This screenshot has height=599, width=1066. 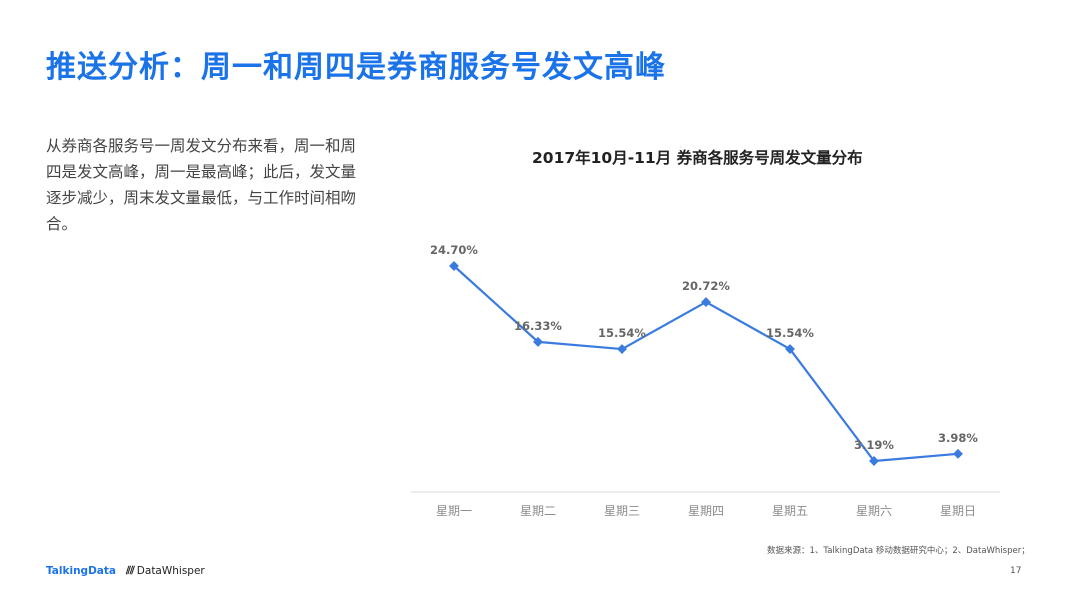 What do you see at coordinates (538, 511) in the screenshot?
I see `x-tick-label-2: 星期二` at bounding box center [538, 511].